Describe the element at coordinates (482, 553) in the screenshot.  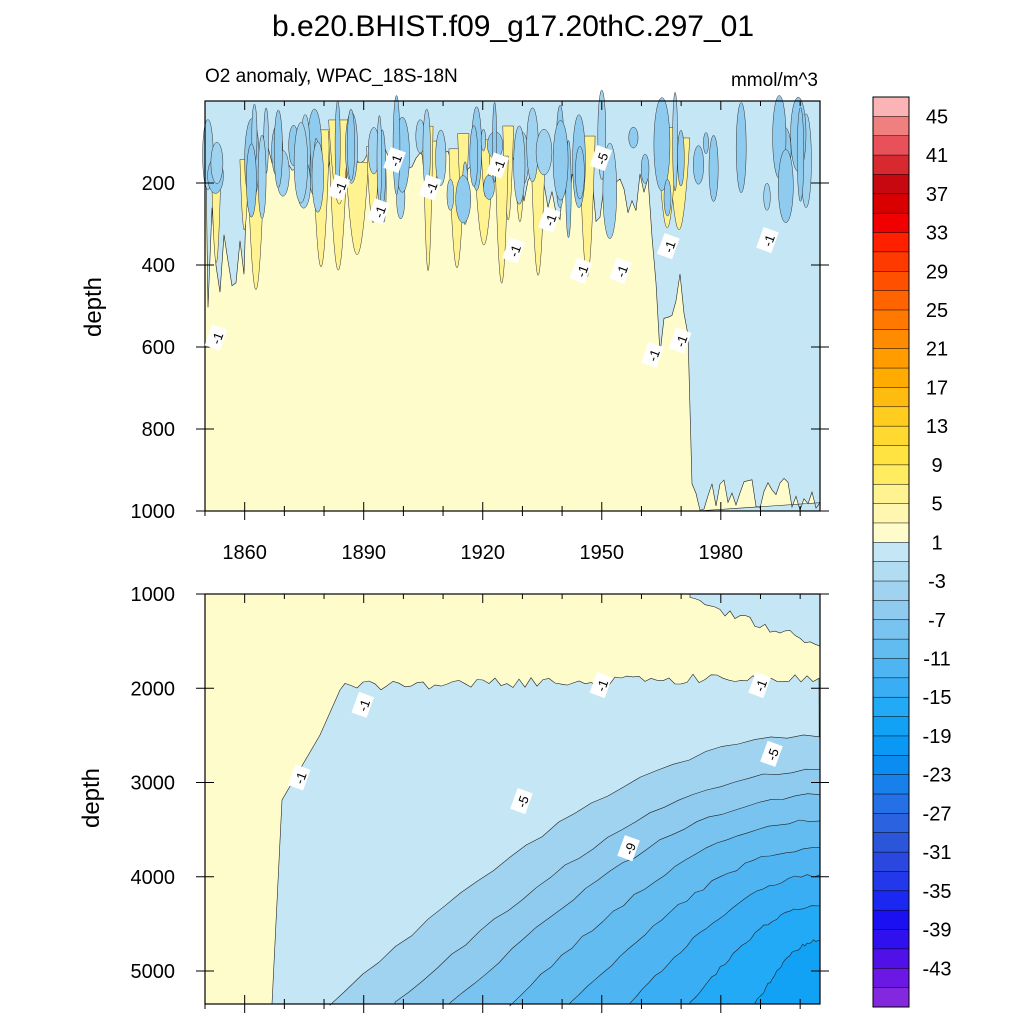
I see `x-tick-label: 1920` at that location.